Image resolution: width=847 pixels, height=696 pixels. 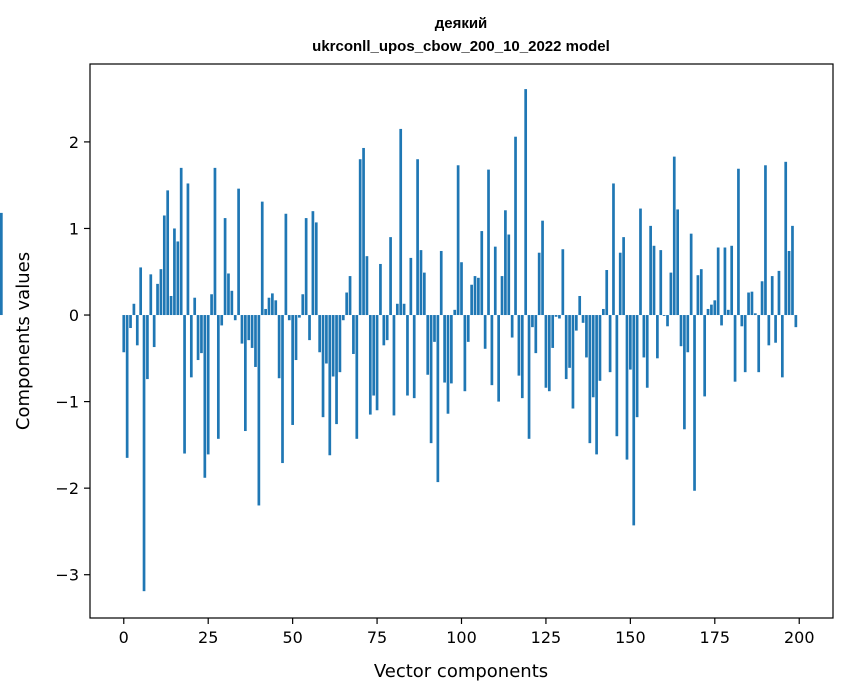 What do you see at coordinates (715, 637) in the screenshot?
I see `x-tick-label: 175` at bounding box center [715, 637].